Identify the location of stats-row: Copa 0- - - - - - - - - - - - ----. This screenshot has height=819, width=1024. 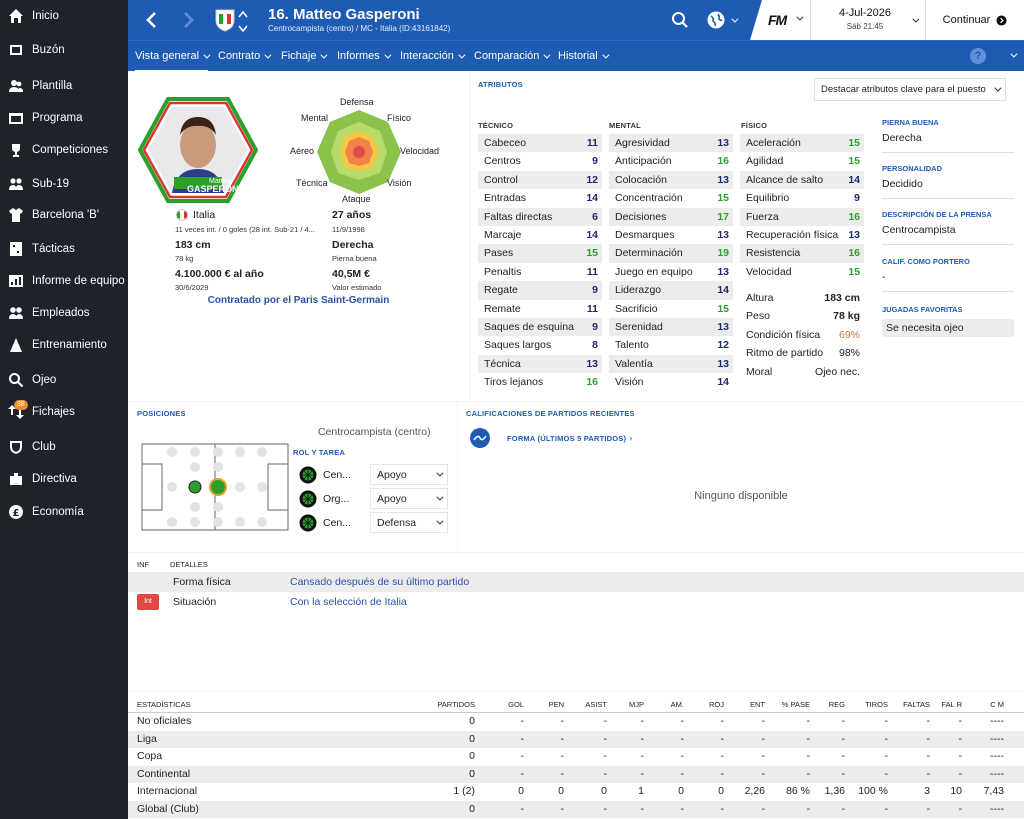
(576, 757).